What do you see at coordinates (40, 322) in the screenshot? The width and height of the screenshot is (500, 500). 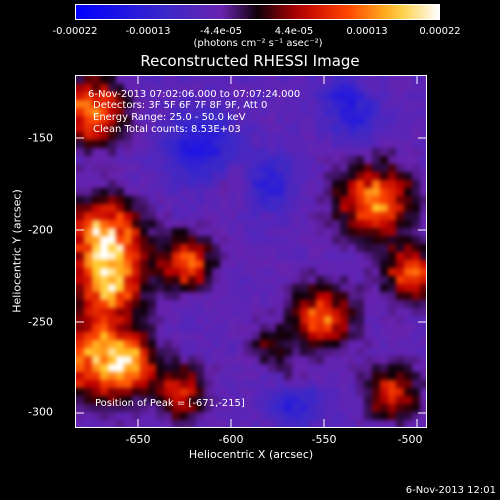 I see `y-tick-label: -250` at bounding box center [40, 322].